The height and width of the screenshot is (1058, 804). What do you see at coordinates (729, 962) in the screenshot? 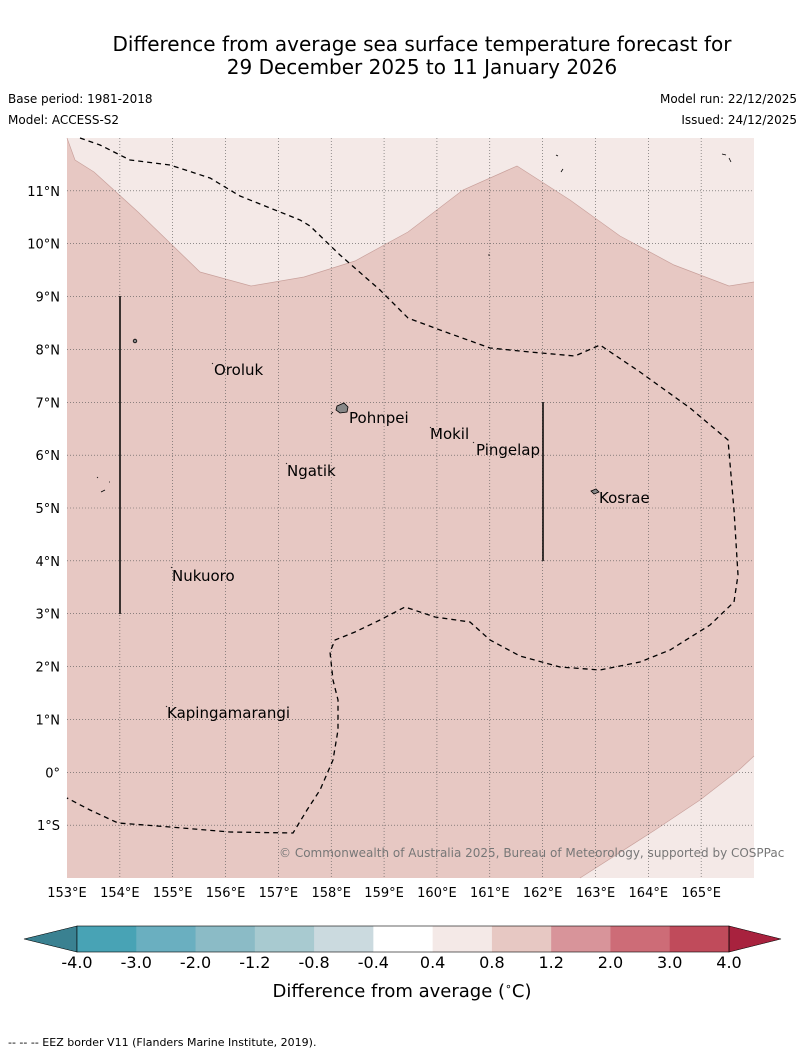
I see `colorbar-tick-label: 4.0` at bounding box center [729, 962].